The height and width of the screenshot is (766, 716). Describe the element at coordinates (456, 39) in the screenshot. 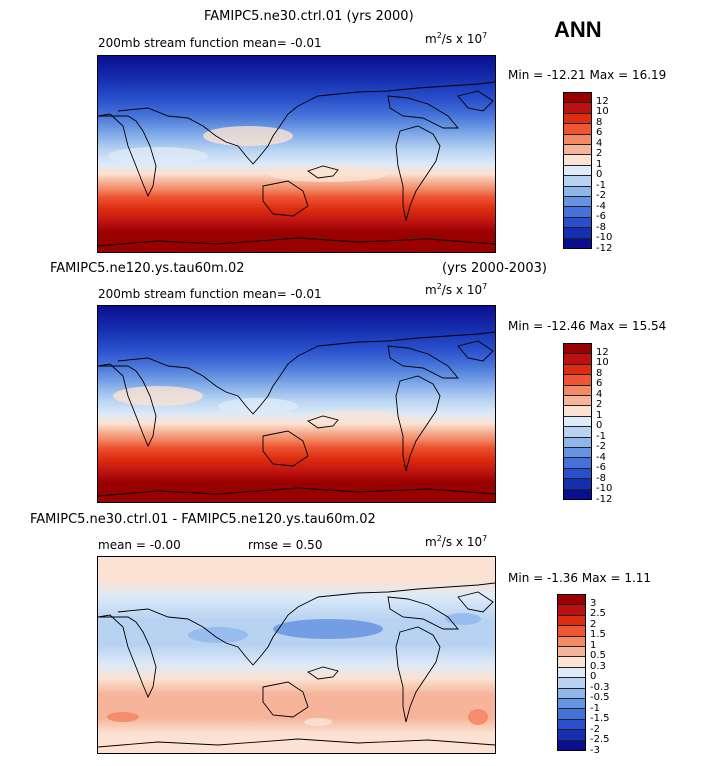

I see `panel1-units: m2/s x 107` at that location.